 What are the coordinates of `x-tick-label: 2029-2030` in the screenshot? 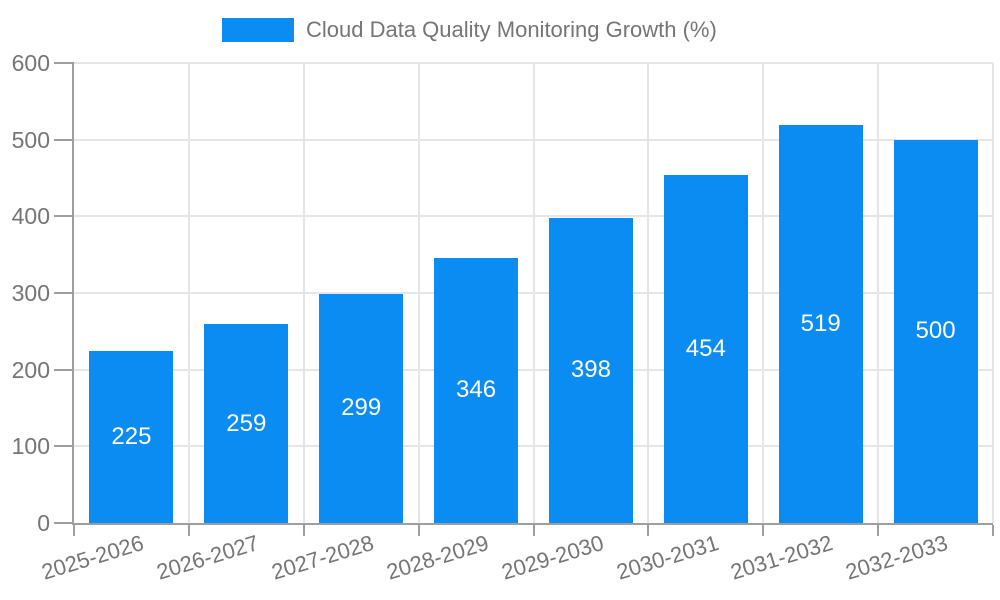 It's located at (552, 557).